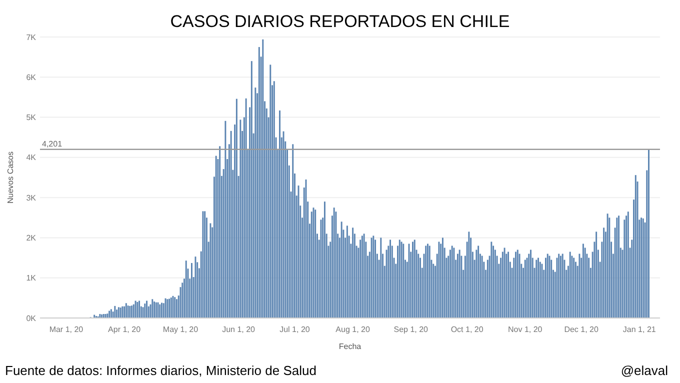 This screenshot has height=383, width=680. What do you see at coordinates (52, 143) in the screenshot?
I see `ref-line-label: 4,201` at bounding box center [52, 143].